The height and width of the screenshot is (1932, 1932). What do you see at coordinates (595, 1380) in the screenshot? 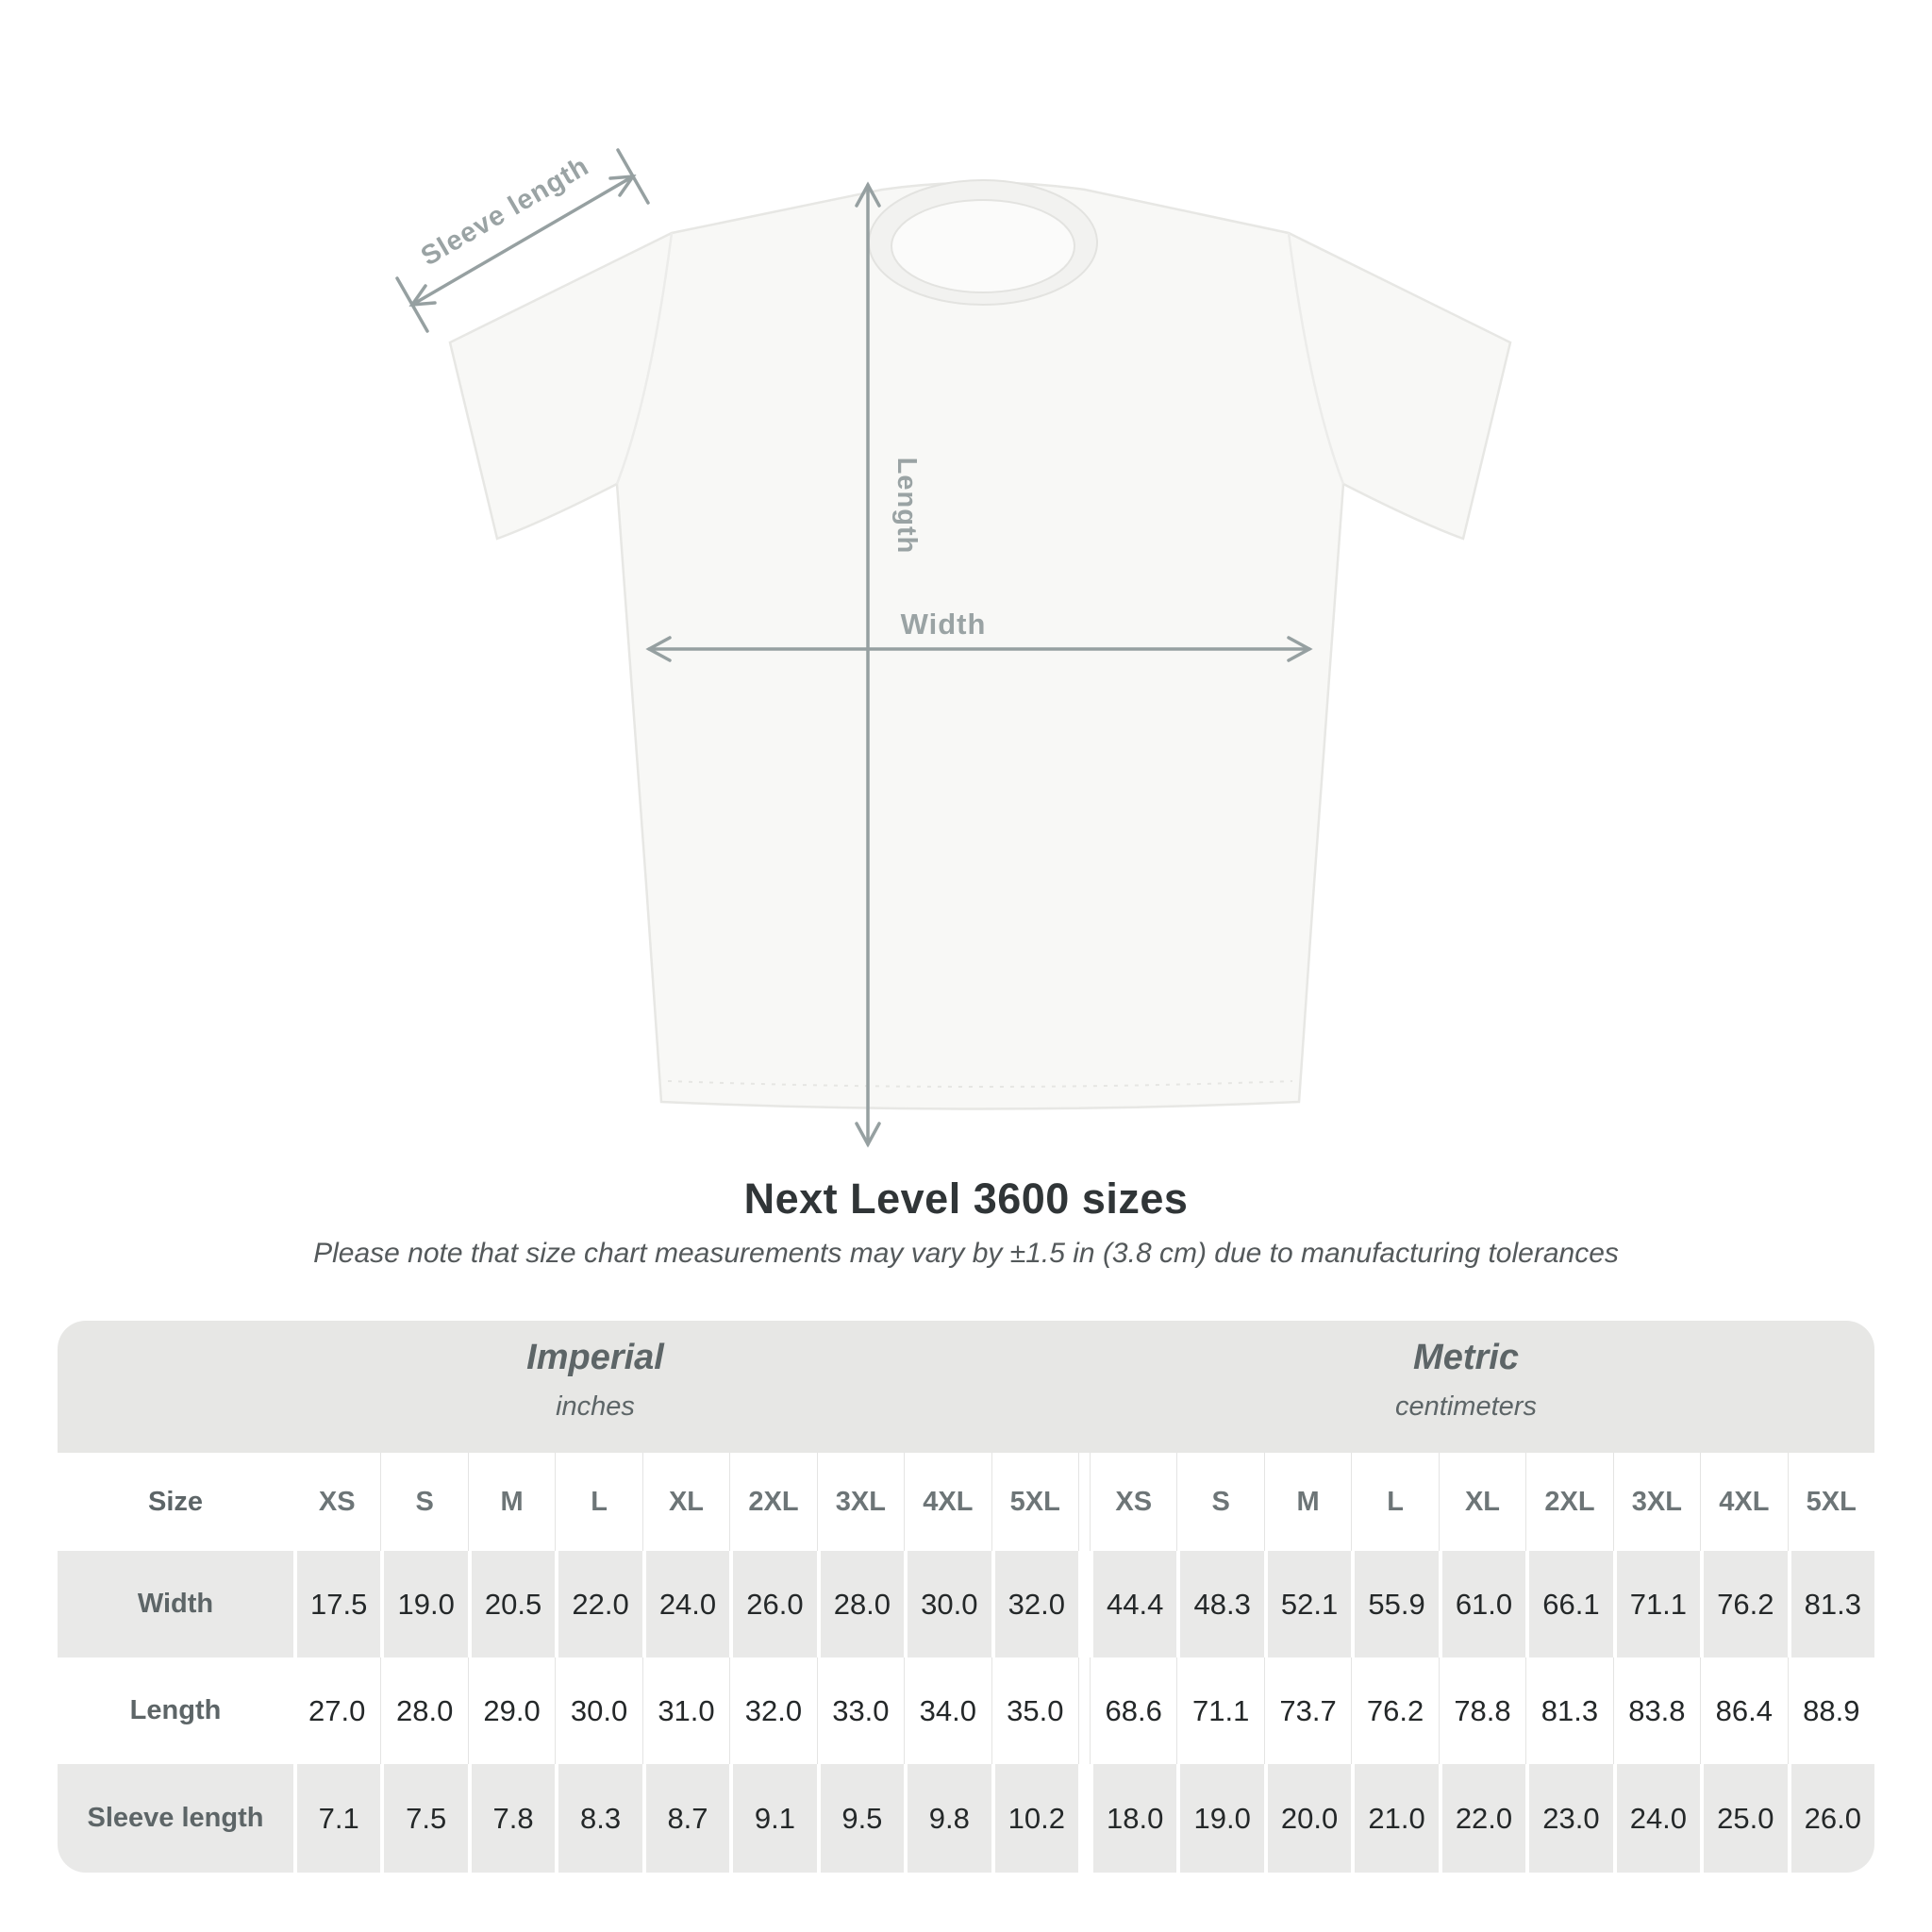
I see `unit-group-imperial: Imperial inches` at bounding box center [595, 1380].